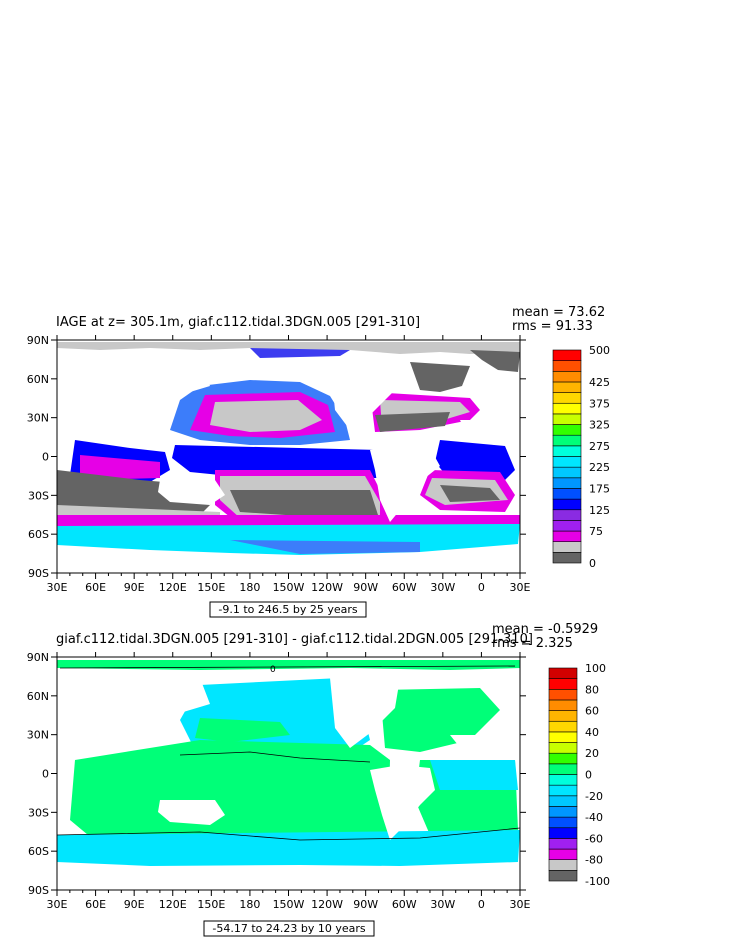 This screenshot has width=733, height=945. Describe the element at coordinates (266, 416) in the screenshot. I see `field-npac-gray` at that location.